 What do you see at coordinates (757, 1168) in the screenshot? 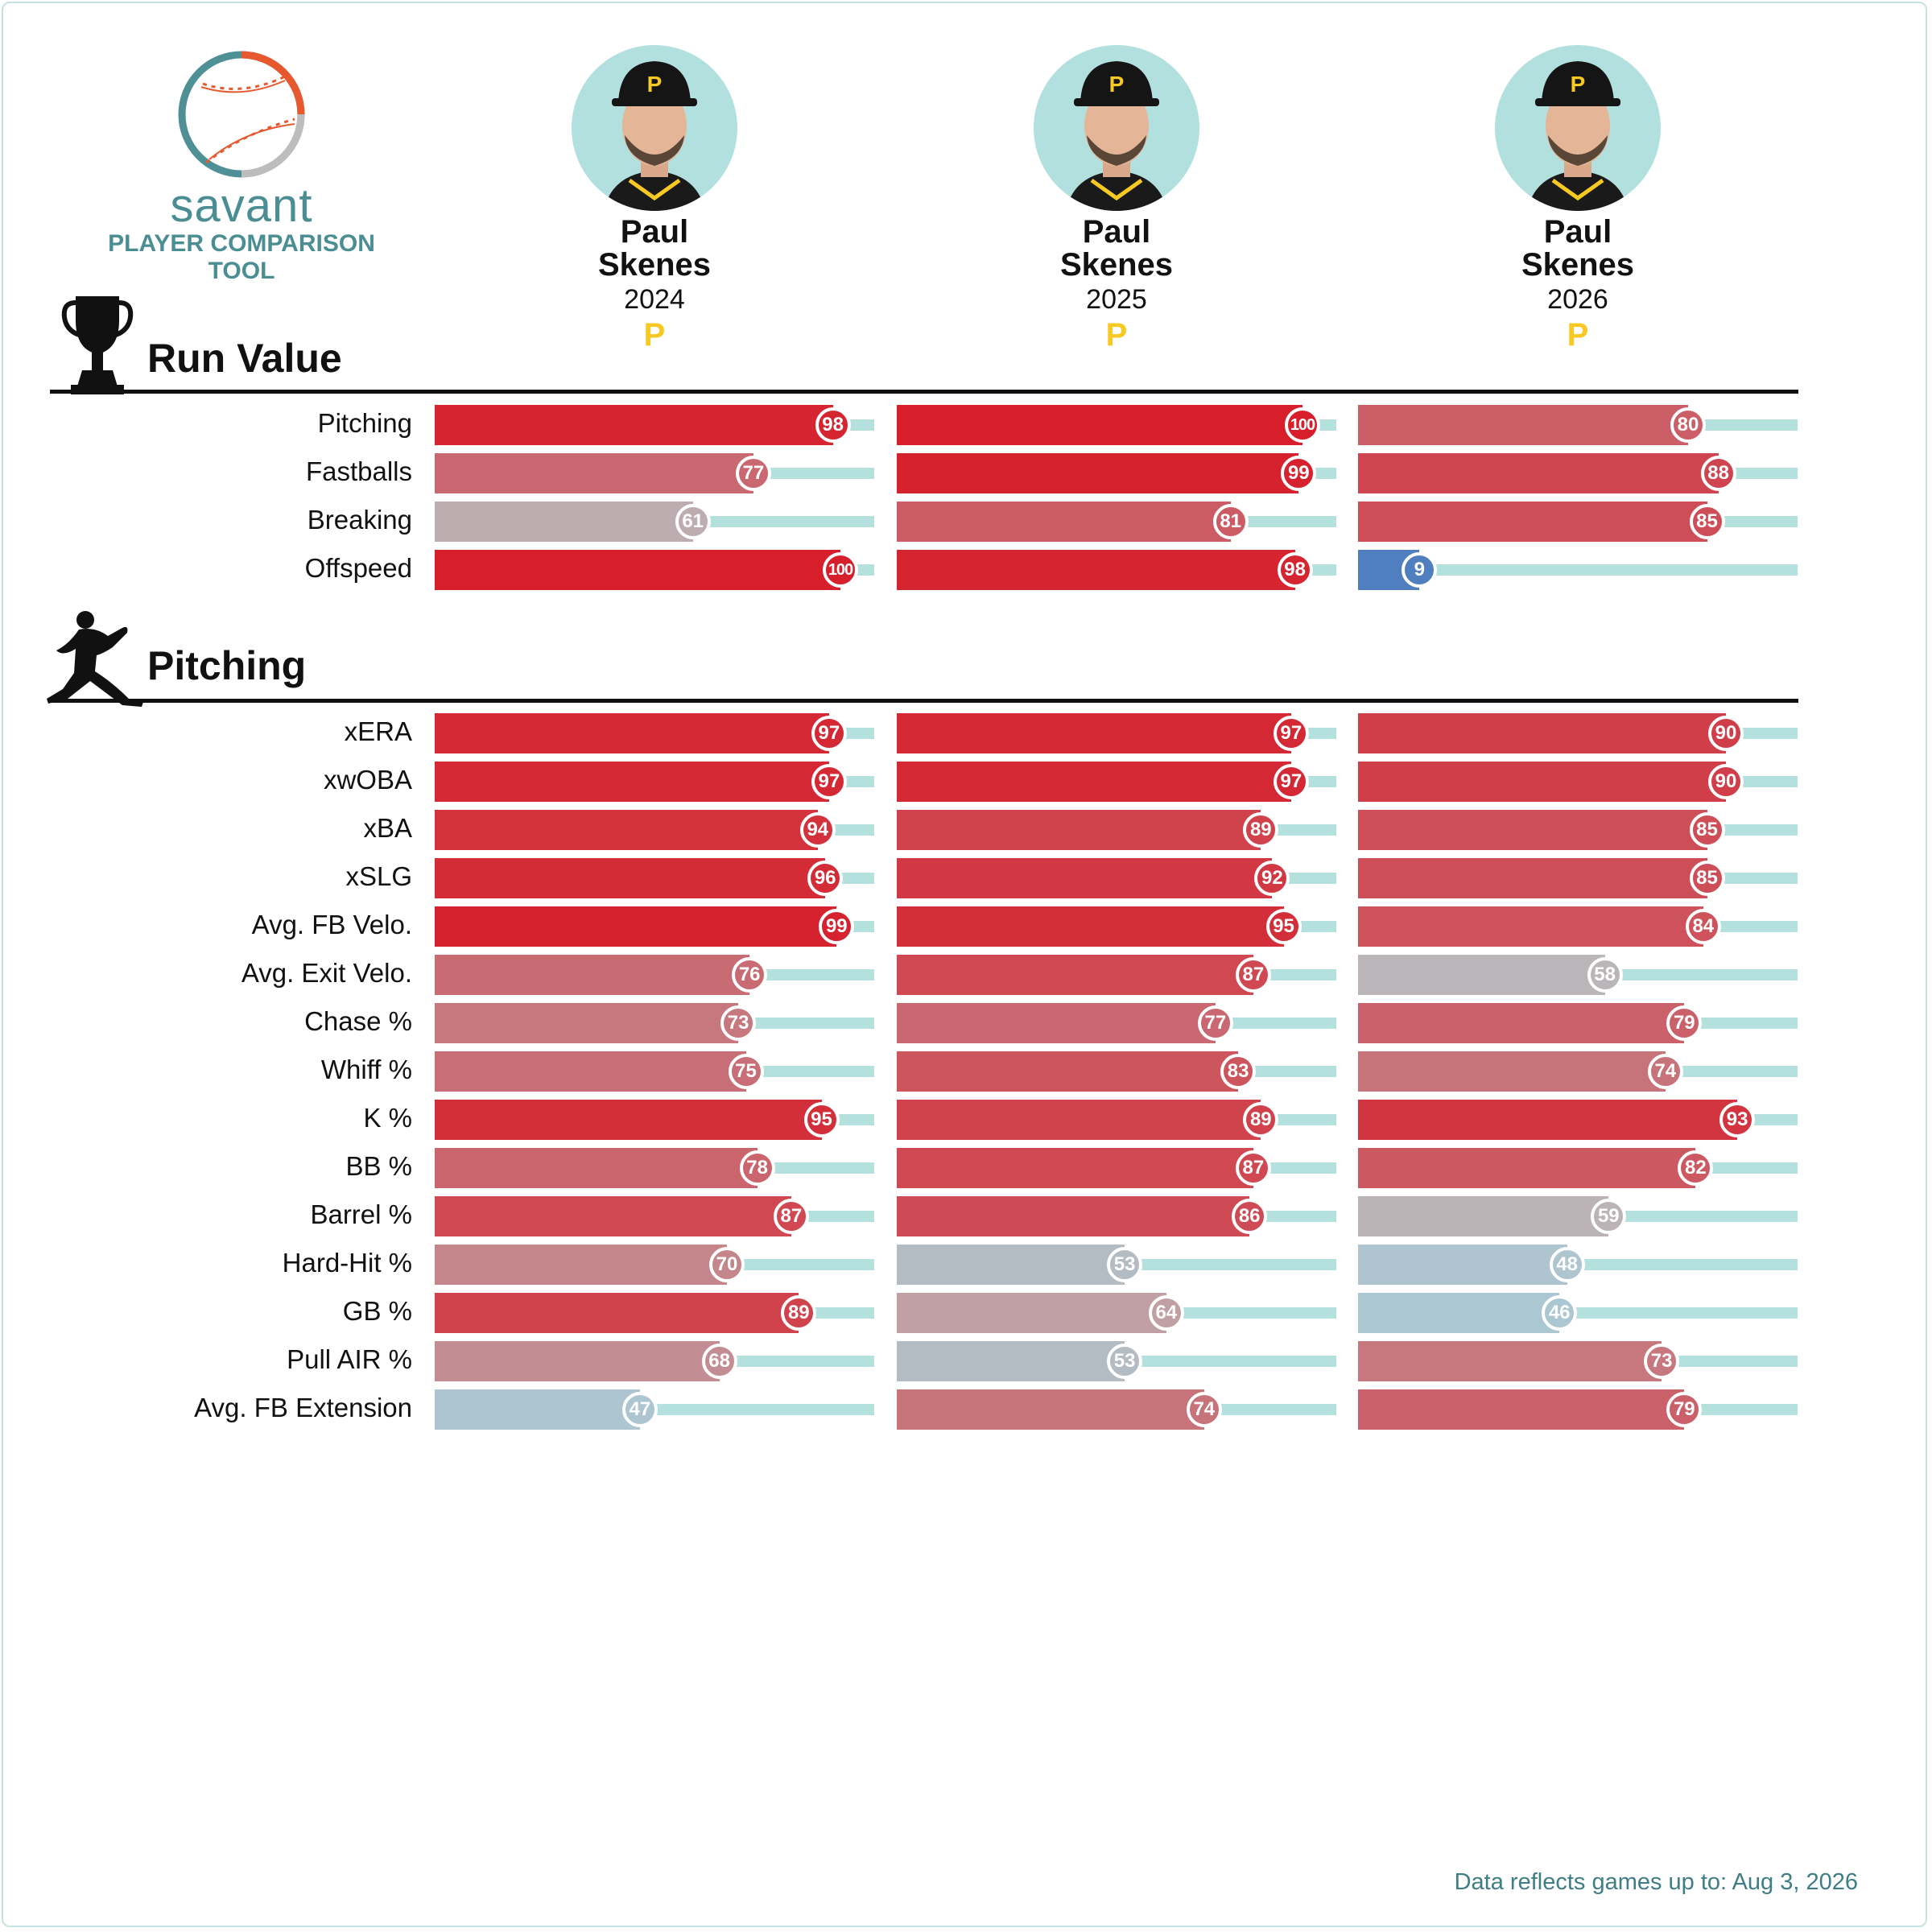
I see `percentile-value: 78` at bounding box center [757, 1168].